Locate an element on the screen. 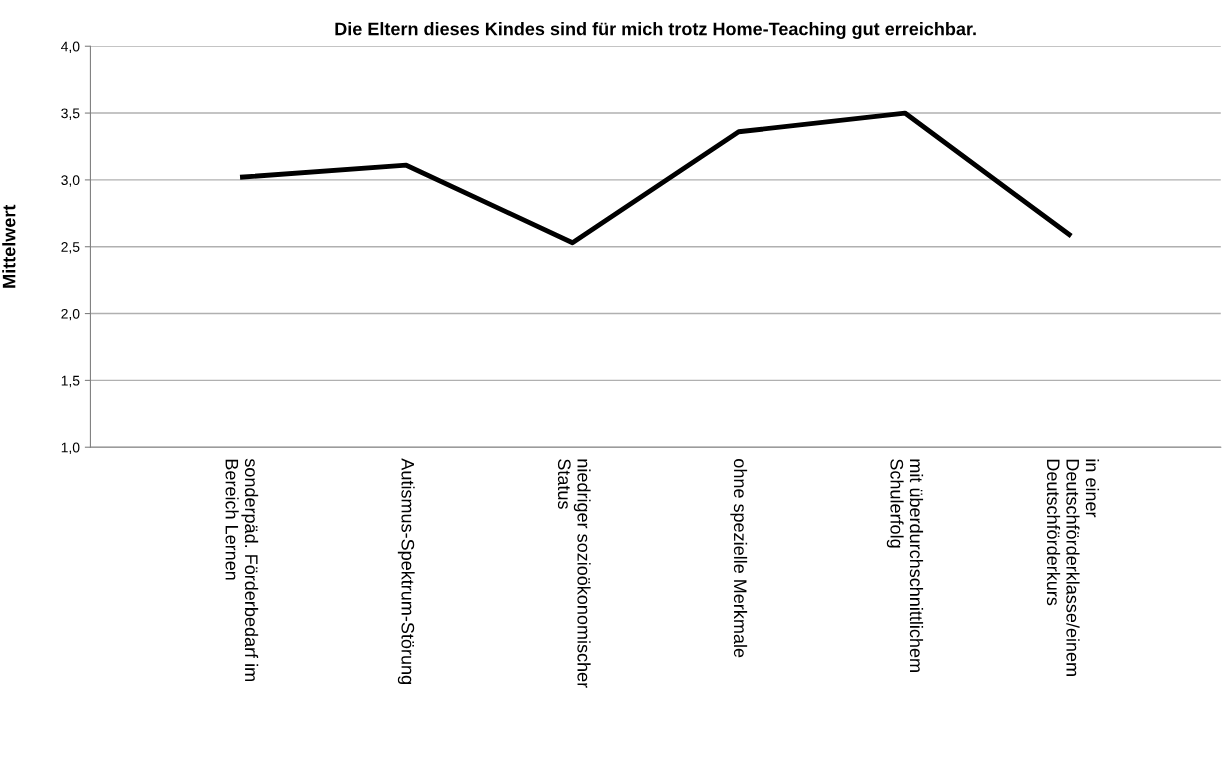 Image resolution: width=1222 pixels, height=758 pixels. y-tick-label: 2,5 is located at coordinates (70, 248).